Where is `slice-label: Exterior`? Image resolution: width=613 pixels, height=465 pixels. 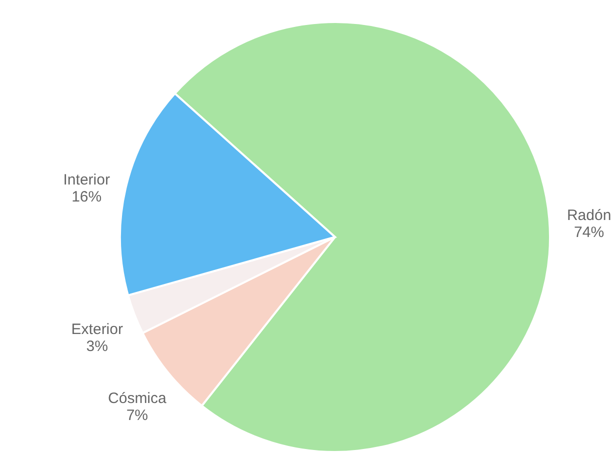
slice-label: Exterior is located at coordinates (97, 329).